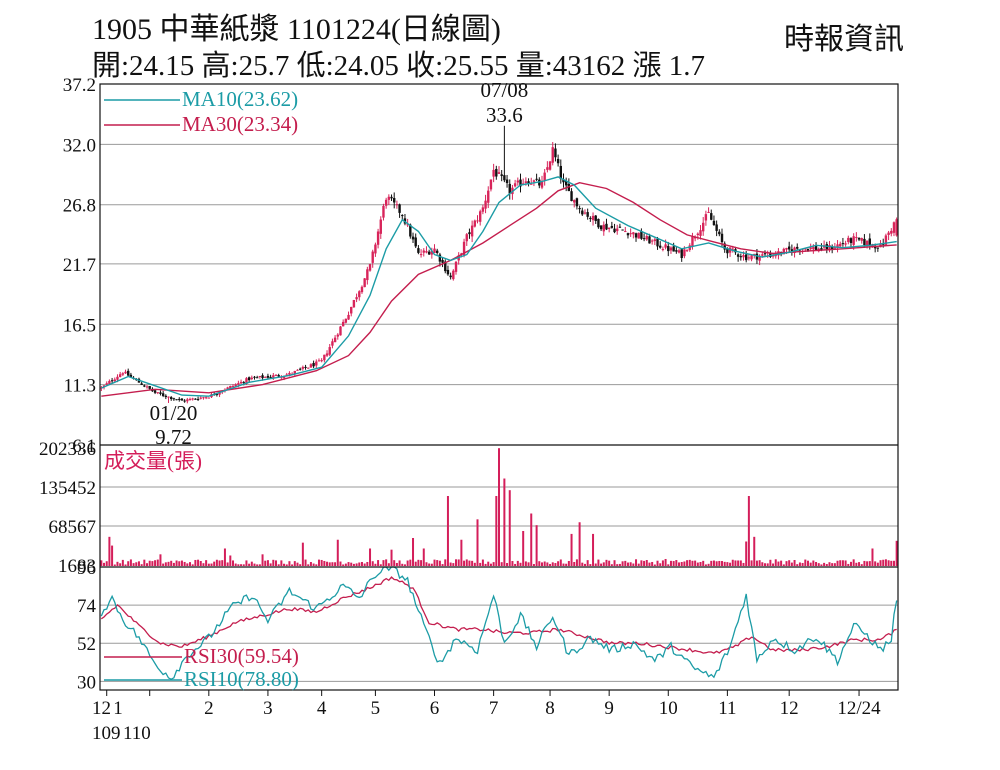 This screenshot has height=770, width=1000. What do you see at coordinates (240, 124) in the screenshot?
I see `ma30-legend-label: MA30(23.34)` at bounding box center [240, 124].